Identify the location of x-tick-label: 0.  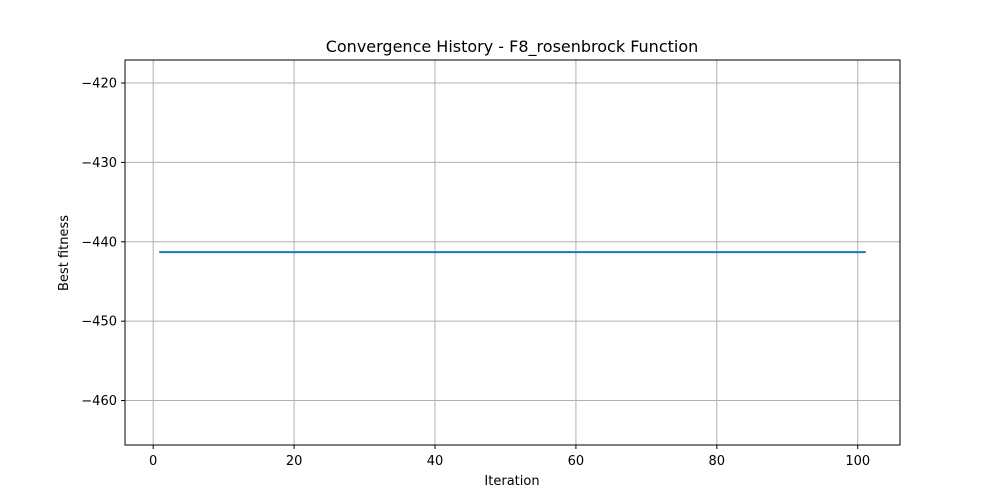
(153, 461).